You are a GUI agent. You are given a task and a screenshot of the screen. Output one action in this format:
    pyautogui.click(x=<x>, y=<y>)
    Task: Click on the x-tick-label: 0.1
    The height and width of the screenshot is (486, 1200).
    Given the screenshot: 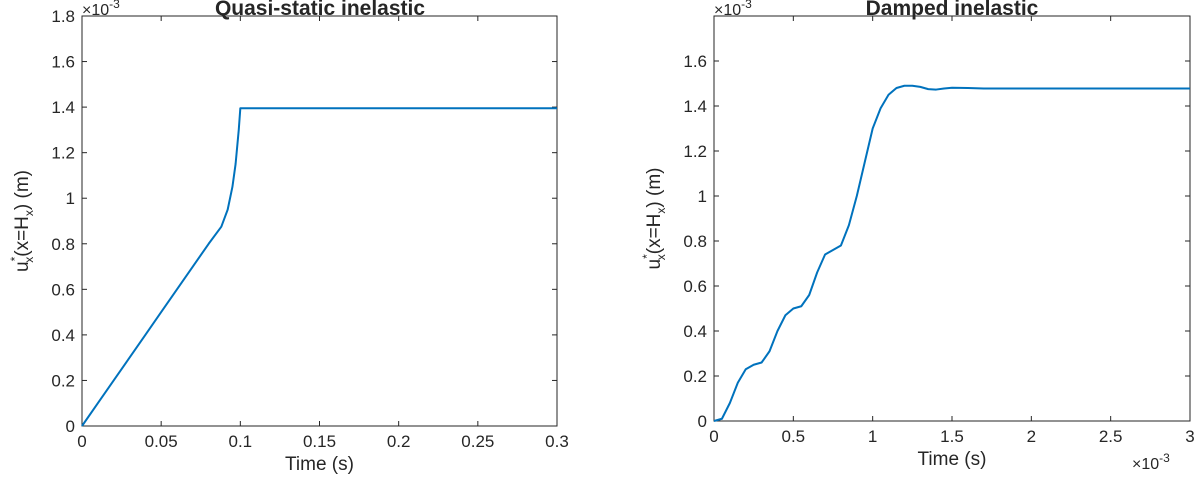 What is the action you would take?
    pyautogui.click(x=241, y=441)
    